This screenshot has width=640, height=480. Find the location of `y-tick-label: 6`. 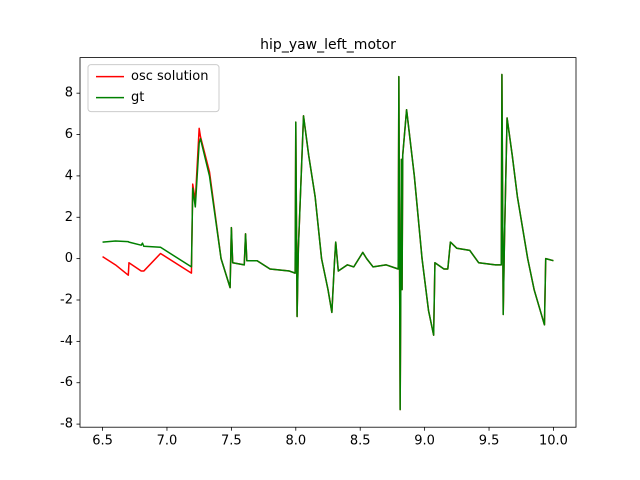

y-tick-label: 6 is located at coordinates (69, 134).